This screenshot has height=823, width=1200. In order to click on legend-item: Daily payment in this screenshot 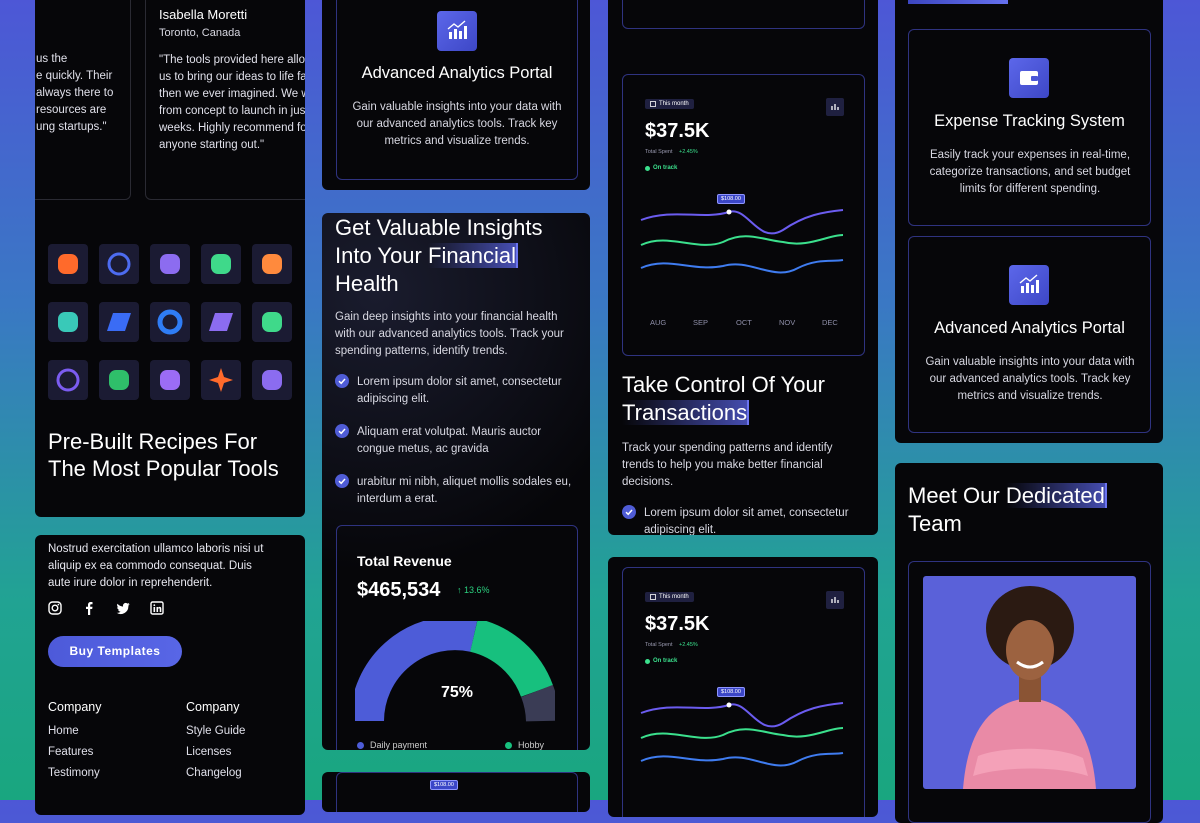, I will do `click(392, 745)`.